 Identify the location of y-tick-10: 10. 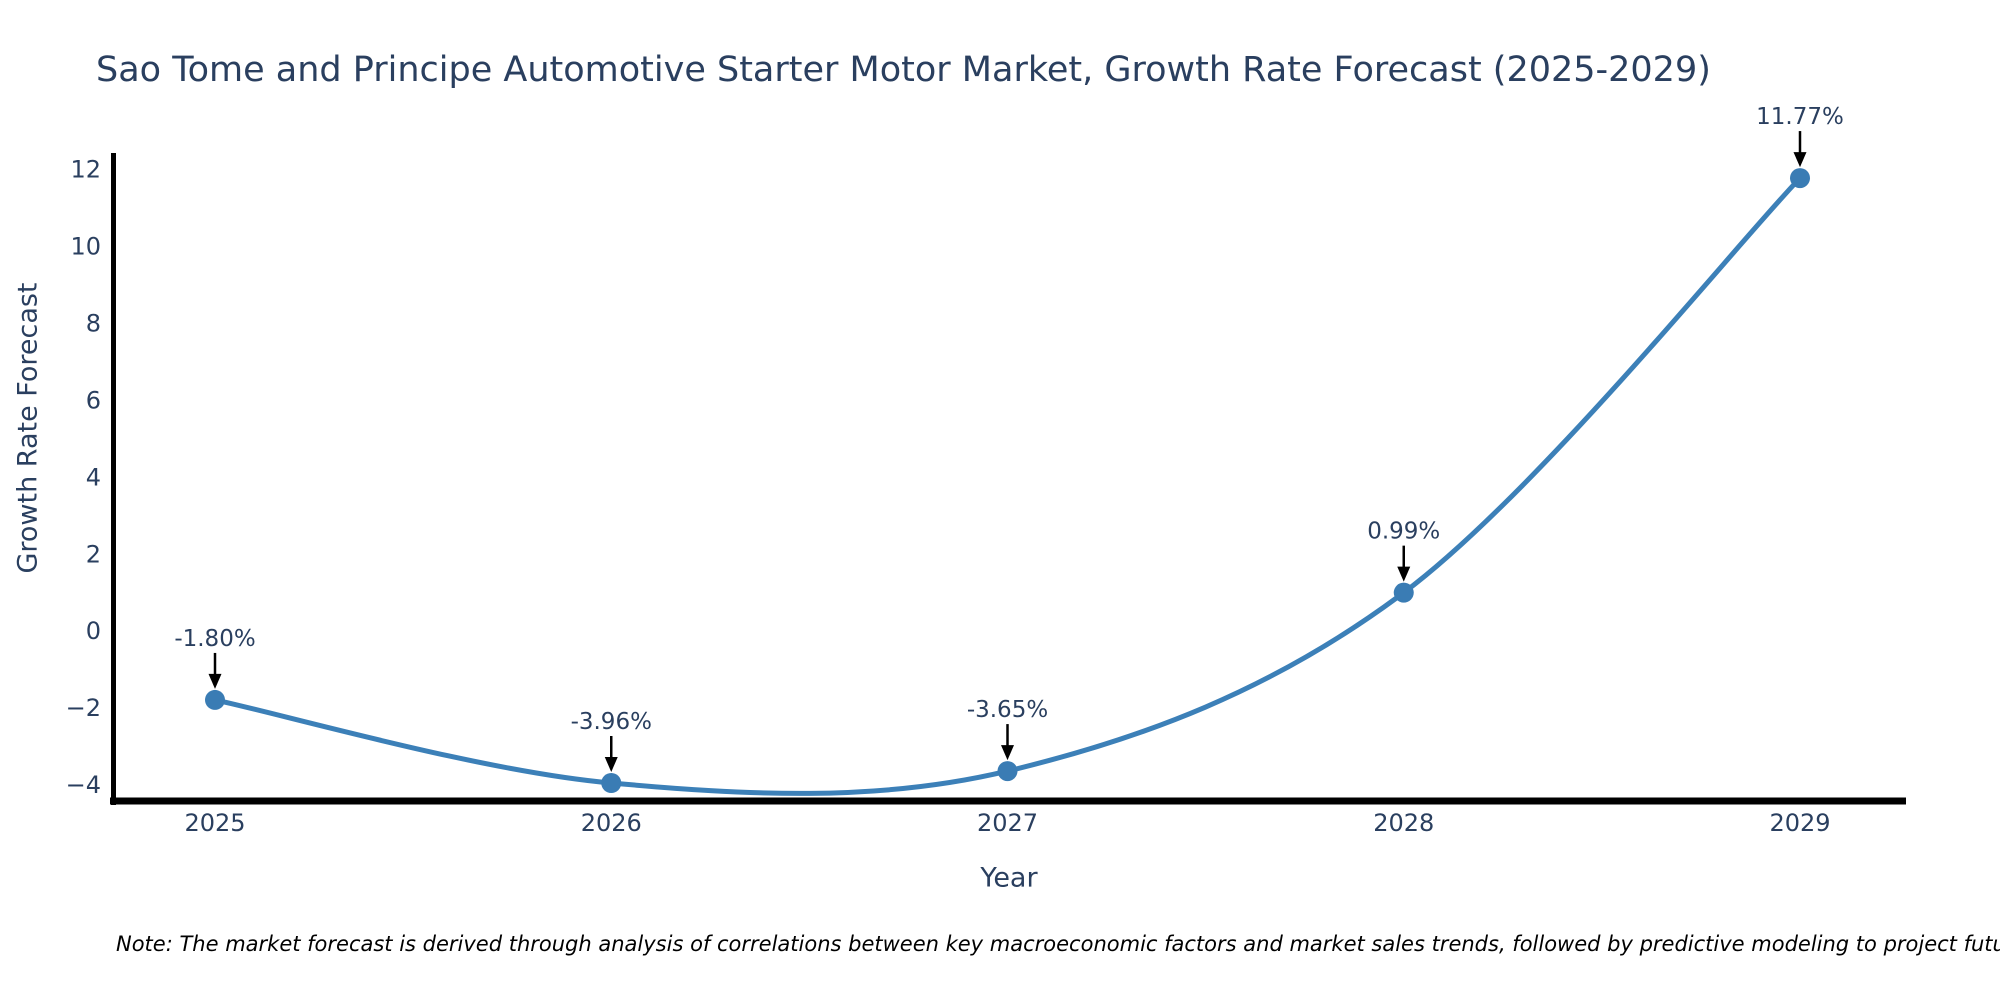
(85, 247).